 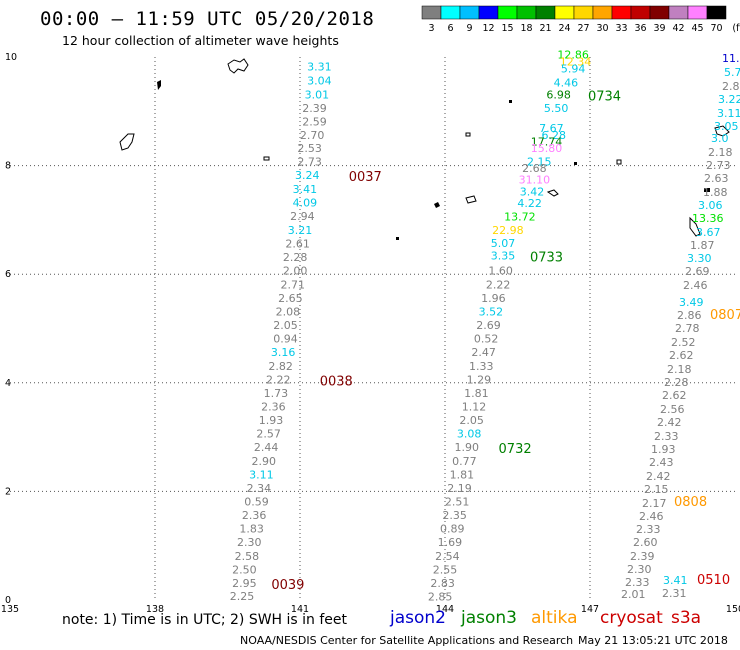 I want to click on track-time-label: 0037, so click(x=365, y=177).